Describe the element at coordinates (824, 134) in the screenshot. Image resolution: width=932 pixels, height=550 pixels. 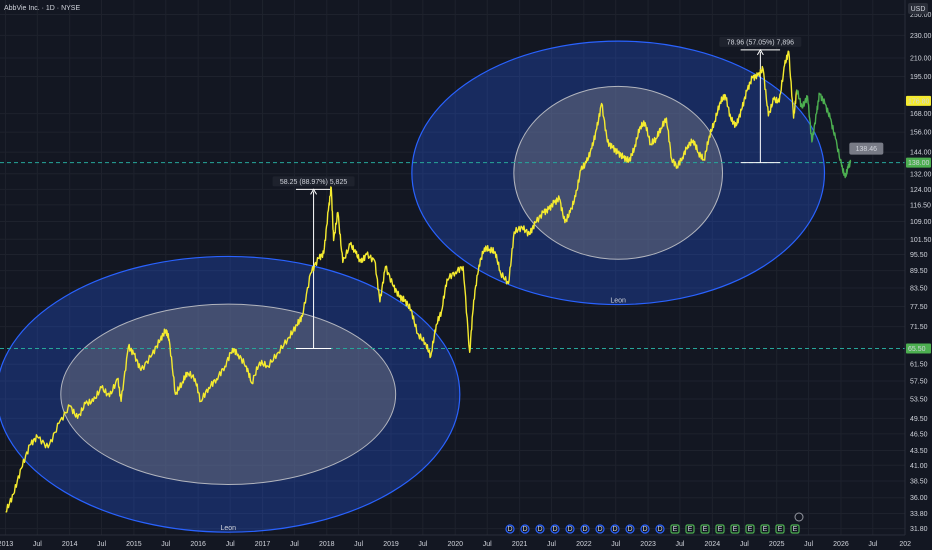
I see `projection-line` at that location.